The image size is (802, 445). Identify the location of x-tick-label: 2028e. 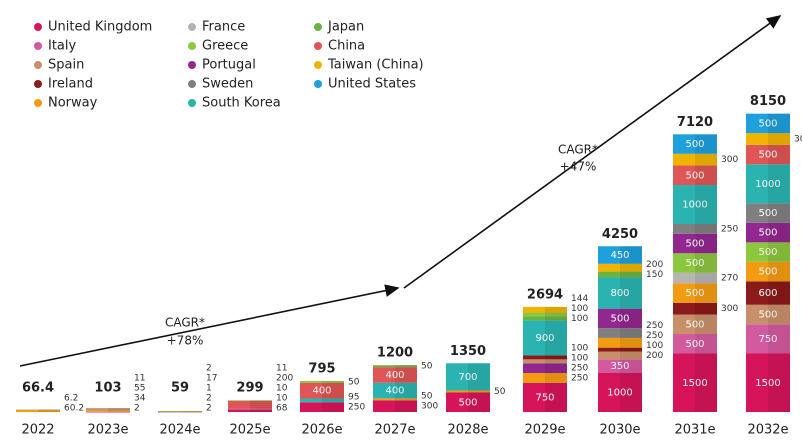
(467, 430).